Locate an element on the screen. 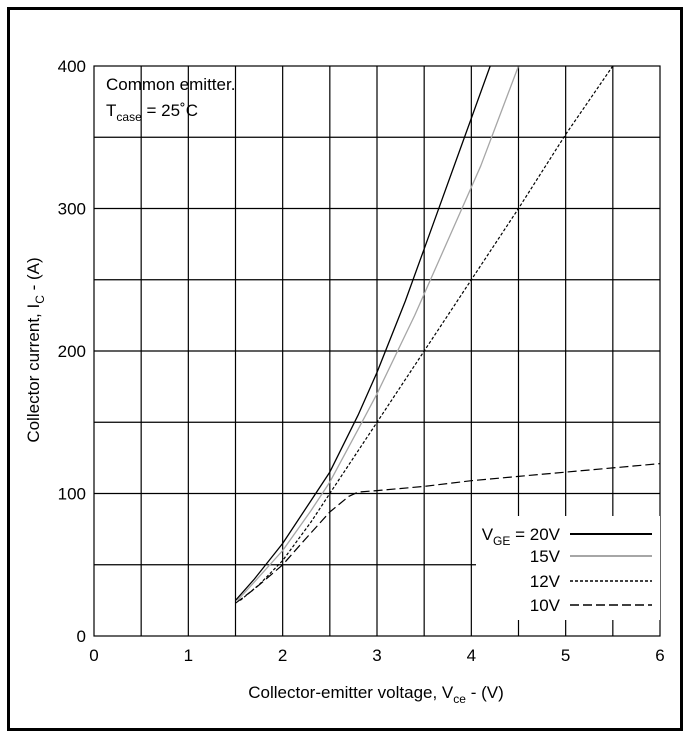 This screenshot has width=690, height=738. y-tick-label: 100 is located at coordinates (72, 494).